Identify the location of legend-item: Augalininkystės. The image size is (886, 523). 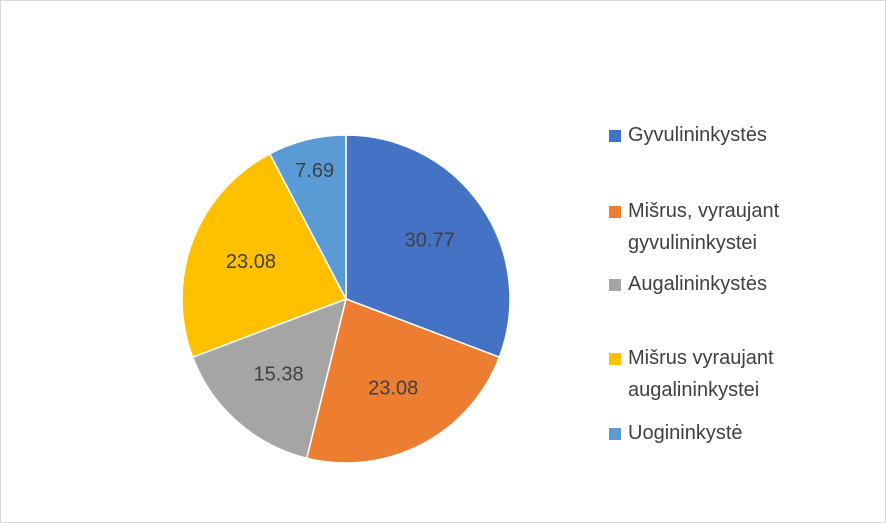
(724, 284).